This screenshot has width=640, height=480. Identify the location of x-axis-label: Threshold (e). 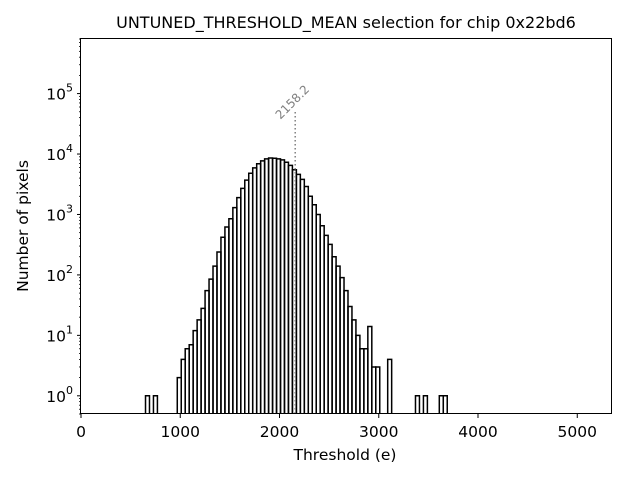
(345, 455).